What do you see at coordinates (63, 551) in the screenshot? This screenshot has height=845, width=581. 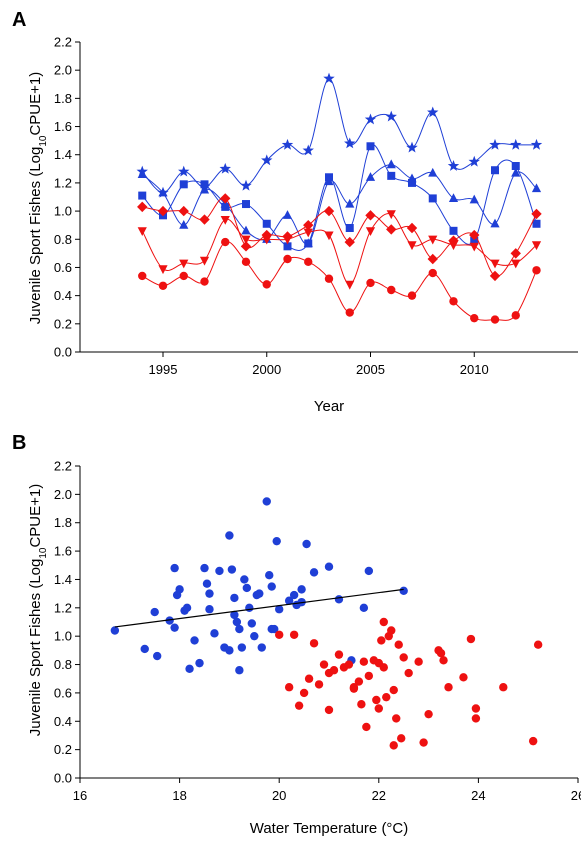 I see `y-tick-label: 1.6` at bounding box center [63, 551].